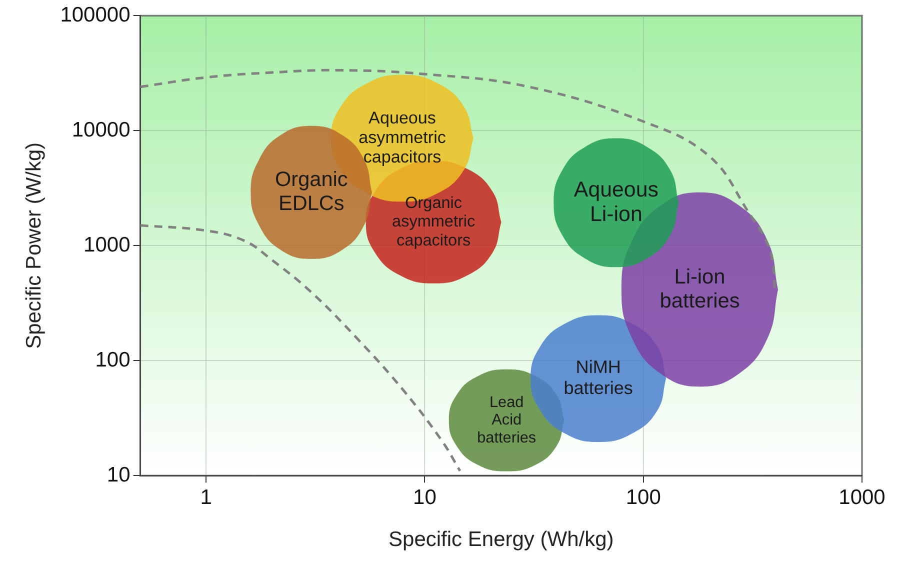  What do you see at coordinates (95, 14) in the screenshot?
I see `y-tick-label: 100000` at bounding box center [95, 14].